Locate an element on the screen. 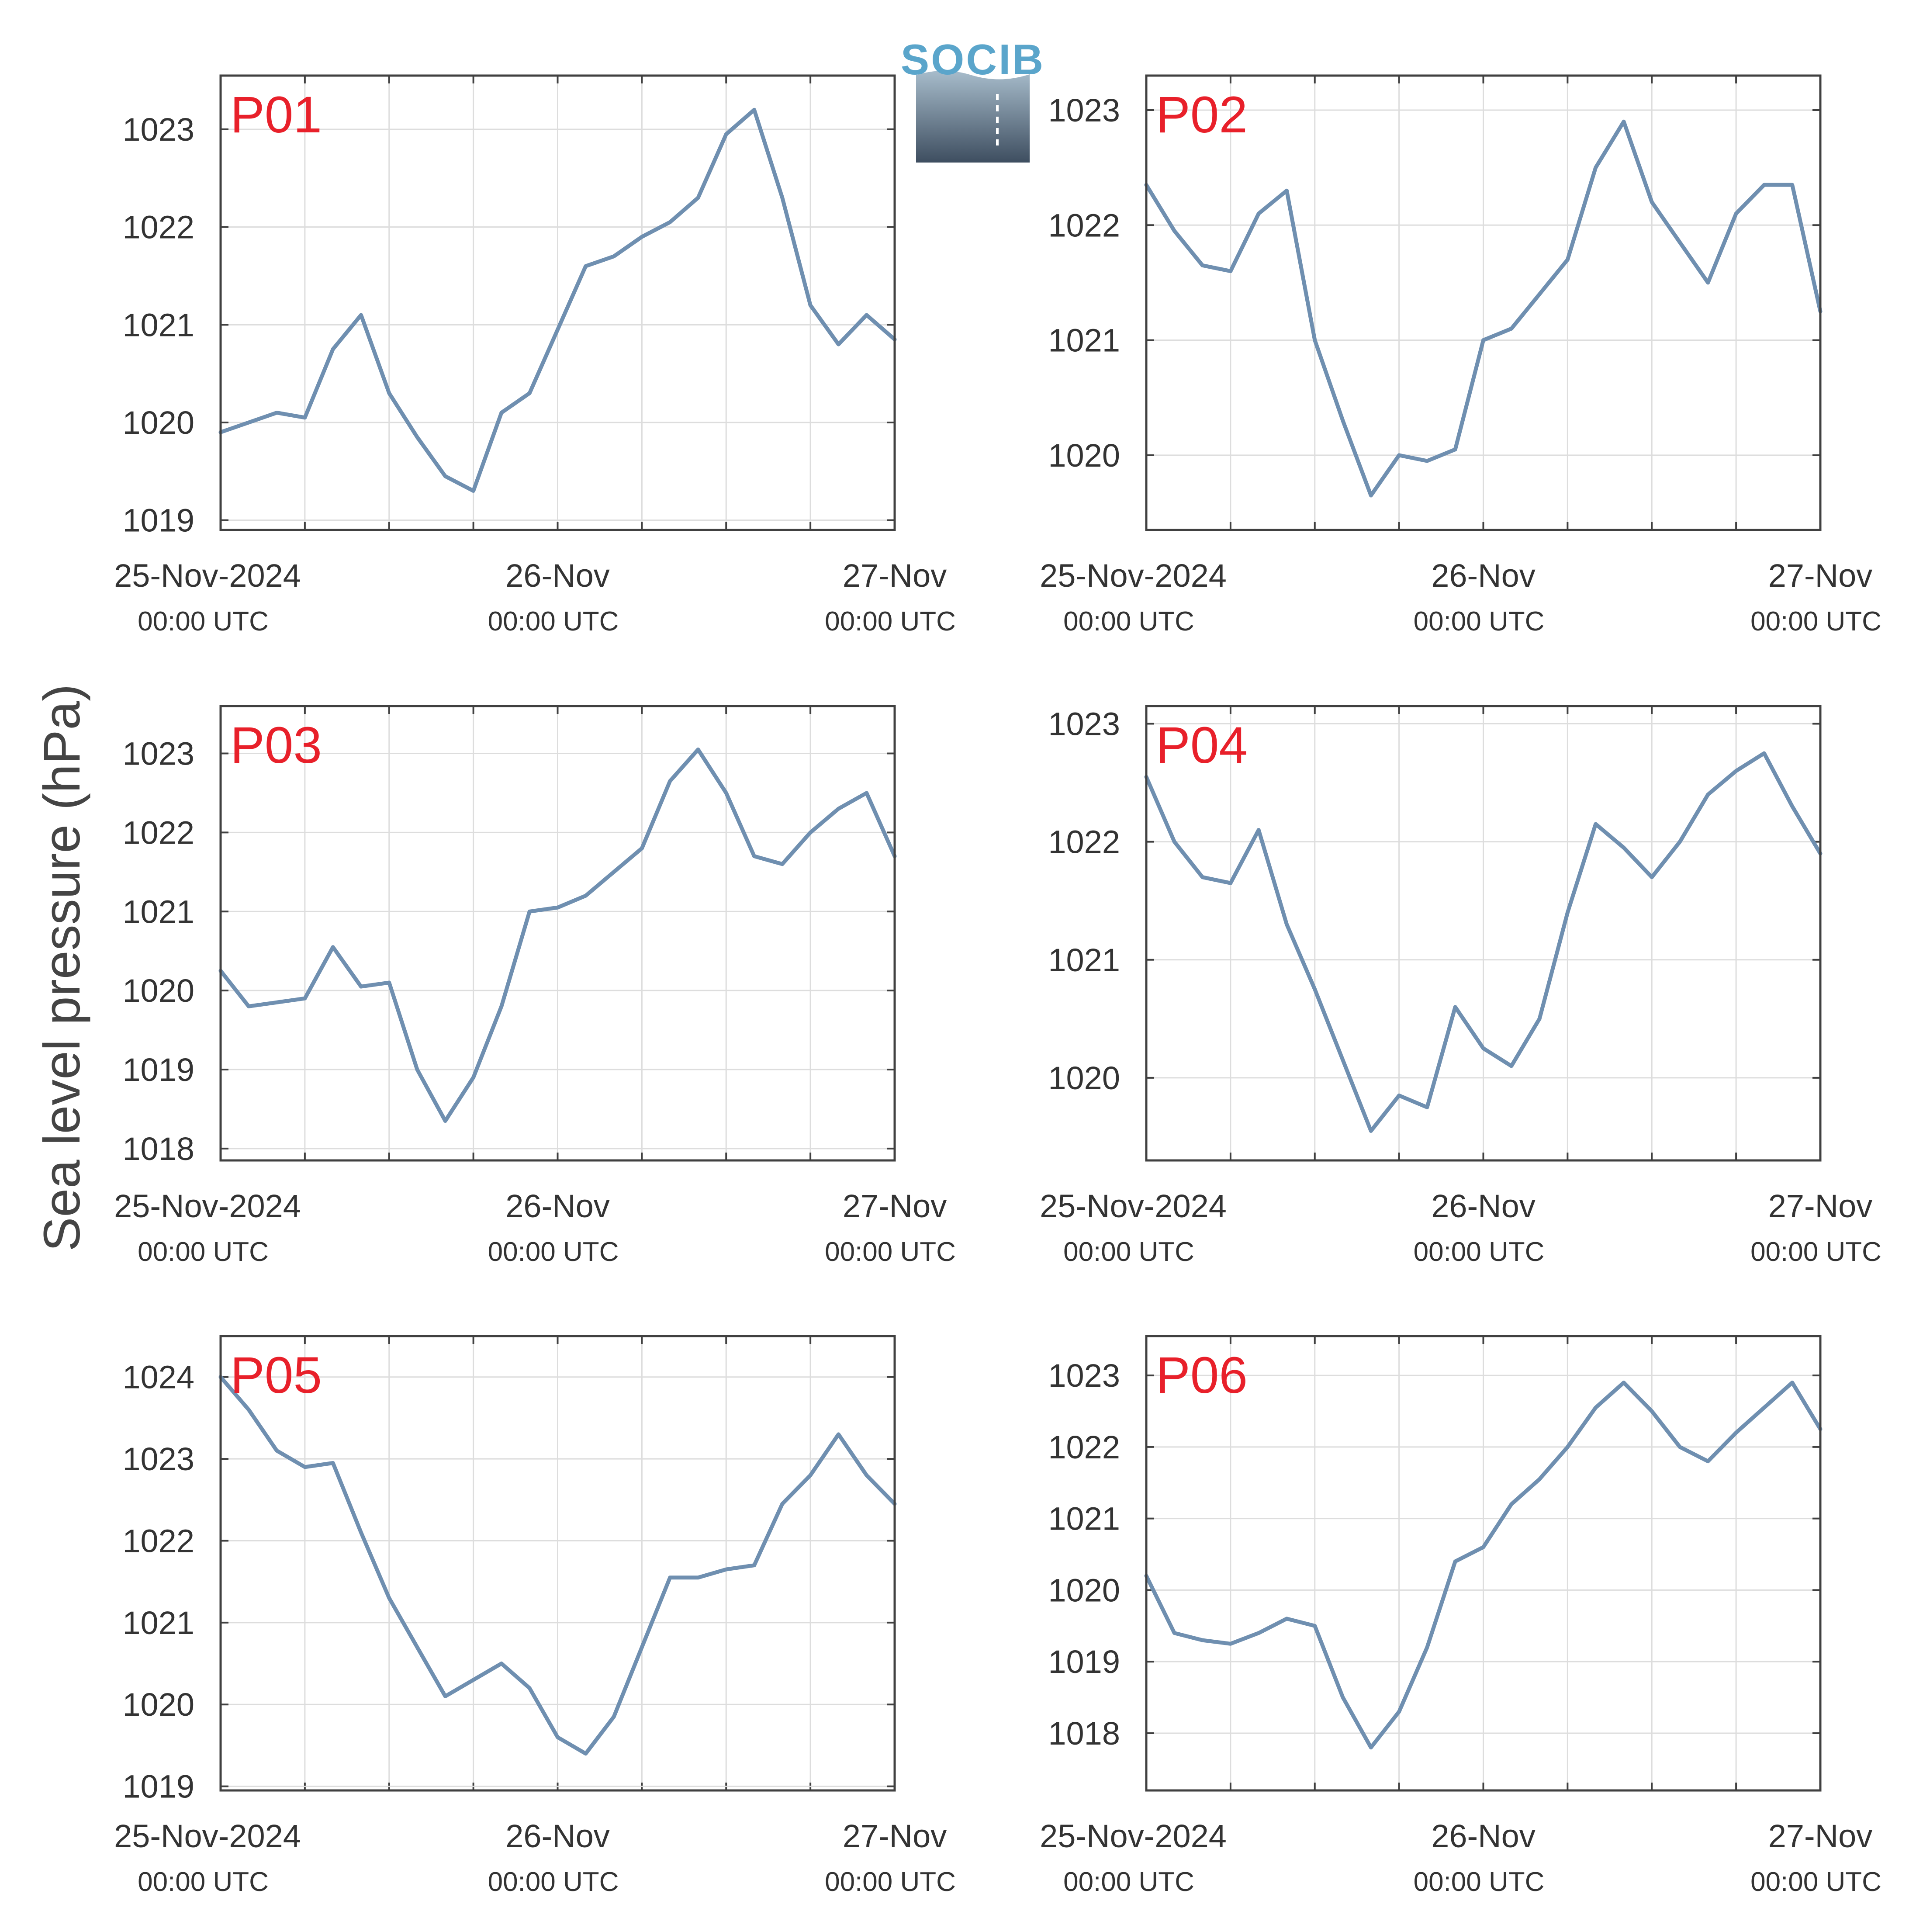 The height and width of the screenshot is (1932, 1916). y-tick-label: 1020 is located at coordinates (158, 1704).